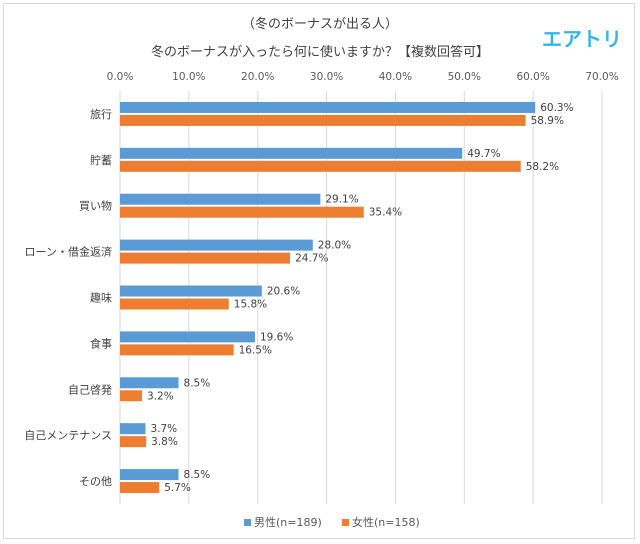 The height and width of the screenshot is (544, 640). What do you see at coordinates (532, 77) in the screenshot?
I see `x-tick-label: 60.0%` at bounding box center [532, 77].